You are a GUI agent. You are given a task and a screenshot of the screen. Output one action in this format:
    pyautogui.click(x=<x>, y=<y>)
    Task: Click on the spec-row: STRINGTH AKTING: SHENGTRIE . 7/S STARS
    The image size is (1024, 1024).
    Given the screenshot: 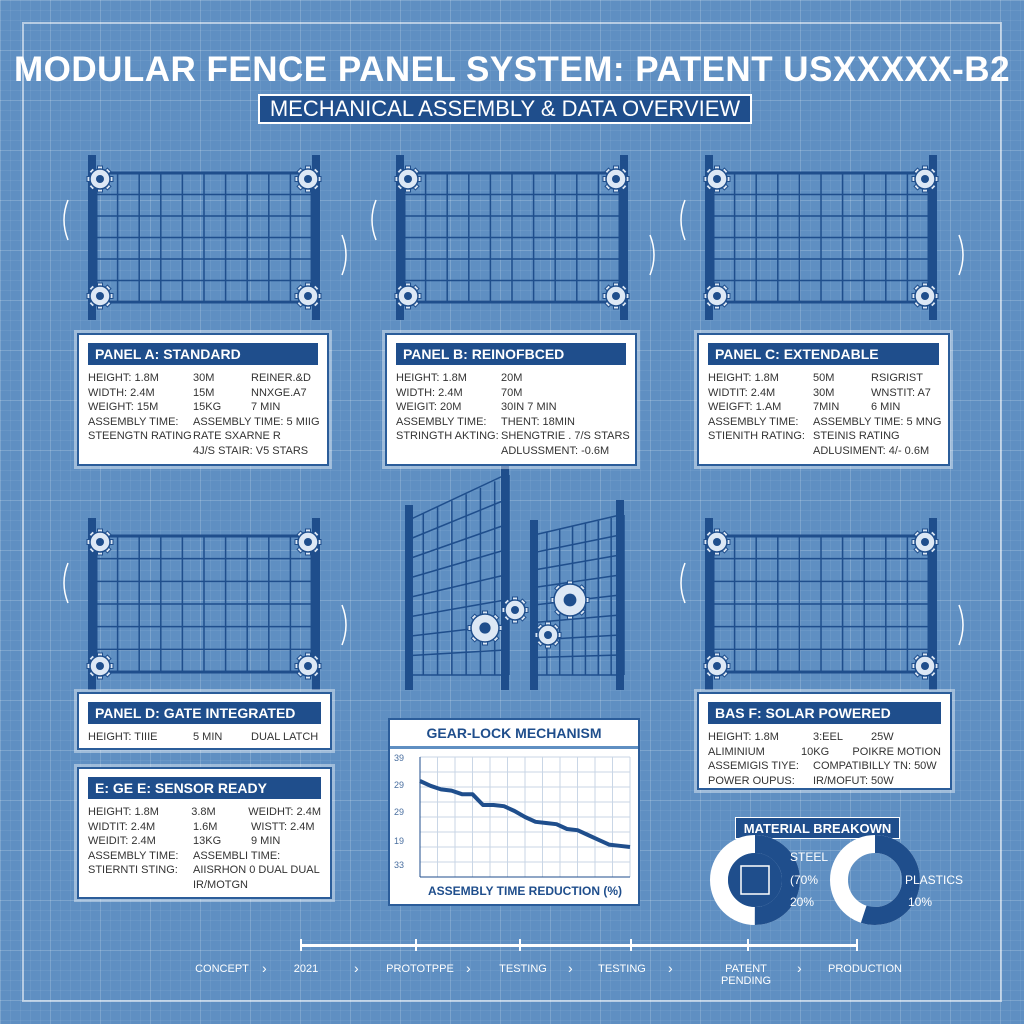 What is the action you would take?
    pyautogui.click(x=513, y=436)
    